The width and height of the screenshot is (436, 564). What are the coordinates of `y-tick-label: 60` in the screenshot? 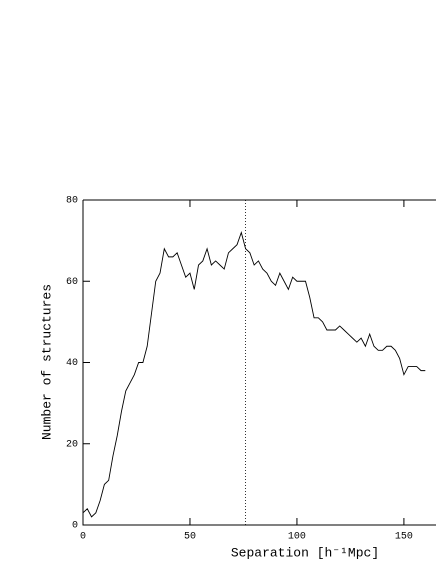 It's located at (72, 282).